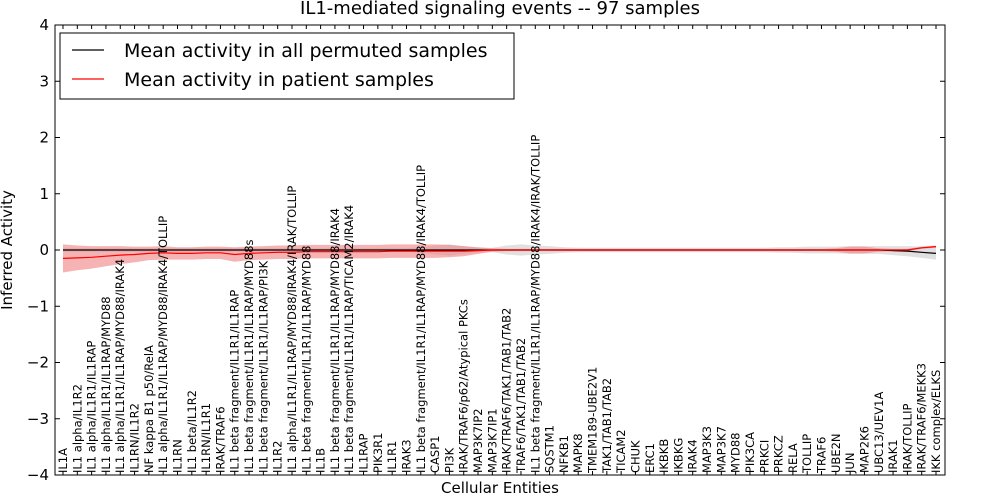 Image resolution: width=1000 pixels, height=500 pixels. Describe the element at coordinates (707, 449) in the screenshot. I see `category-label: MAP3K3` at that location.